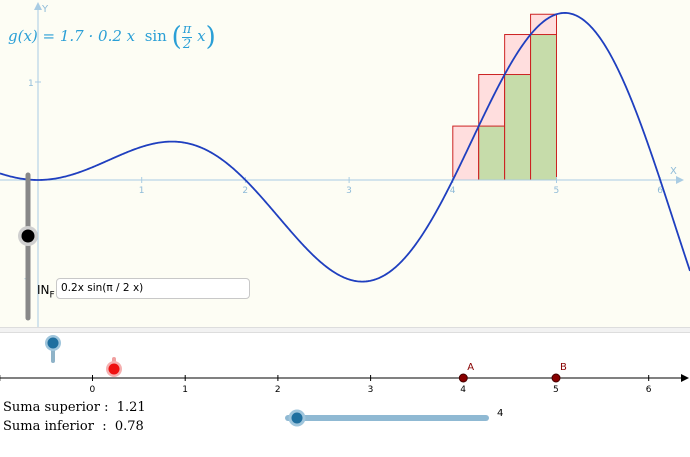 The width and height of the screenshot is (690, 457). I want to click on x-tick-label: 6, so click(660, 191).